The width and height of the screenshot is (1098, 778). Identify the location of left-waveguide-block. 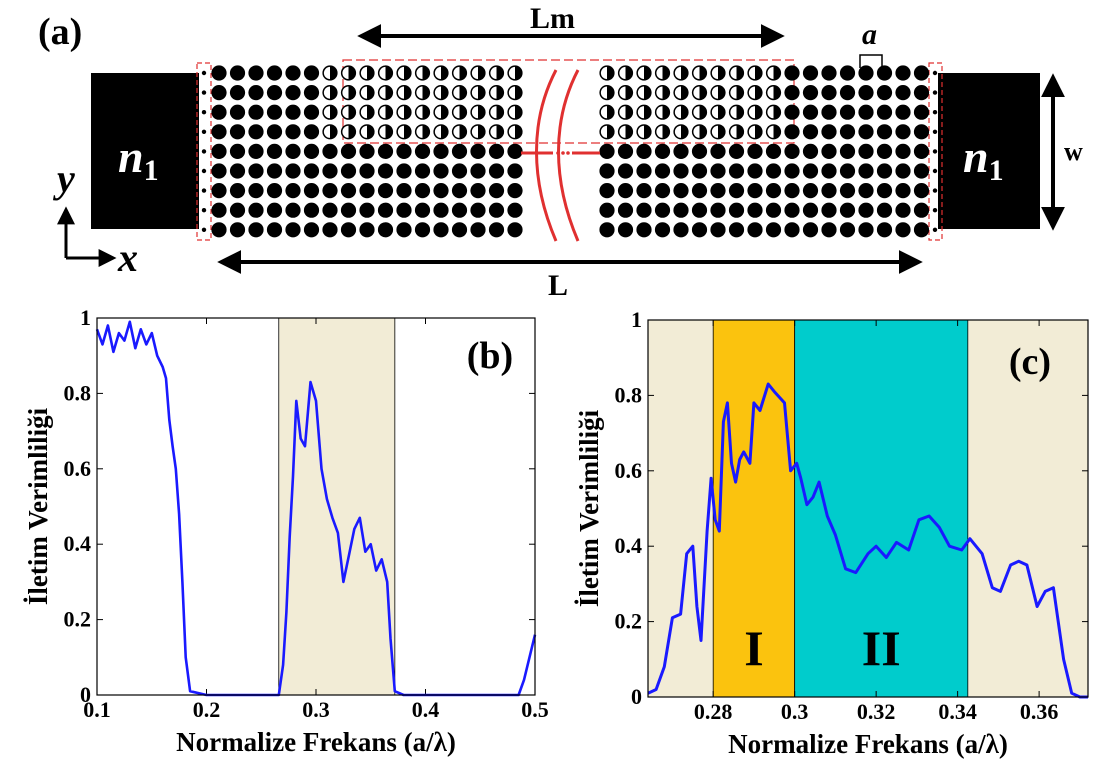
(145, 151).